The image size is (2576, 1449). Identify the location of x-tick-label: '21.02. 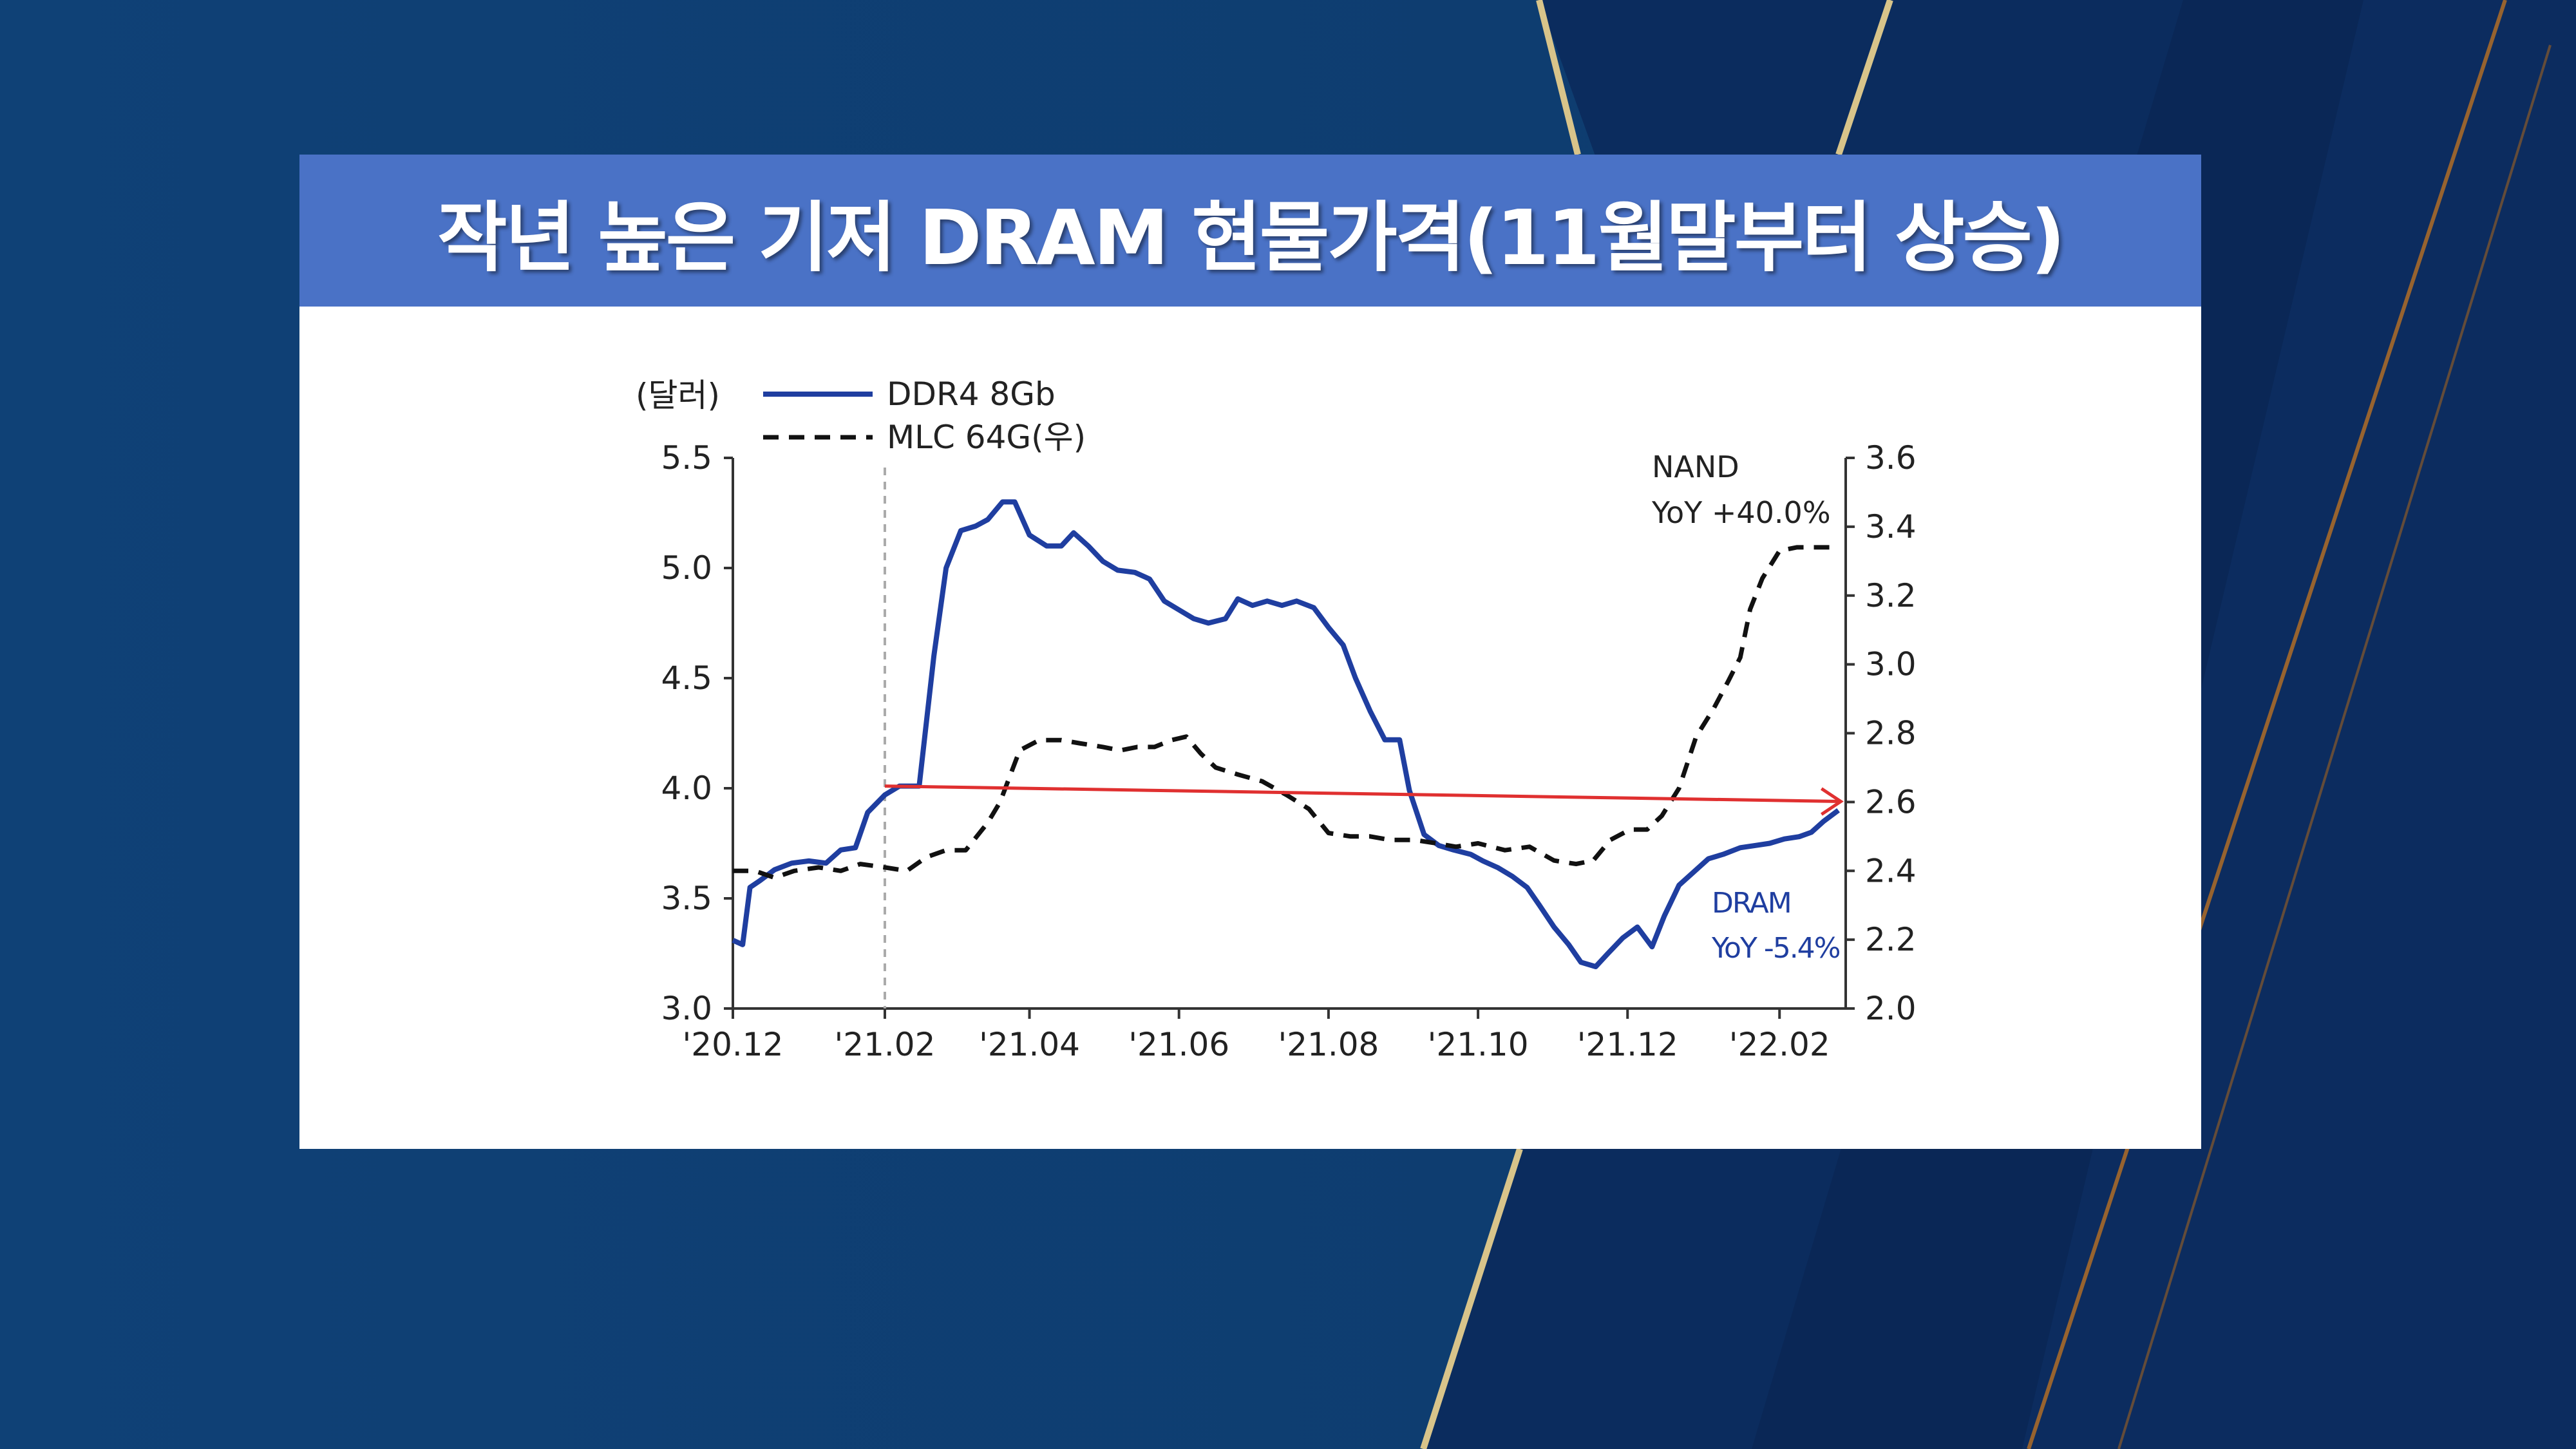
(885, 1044).